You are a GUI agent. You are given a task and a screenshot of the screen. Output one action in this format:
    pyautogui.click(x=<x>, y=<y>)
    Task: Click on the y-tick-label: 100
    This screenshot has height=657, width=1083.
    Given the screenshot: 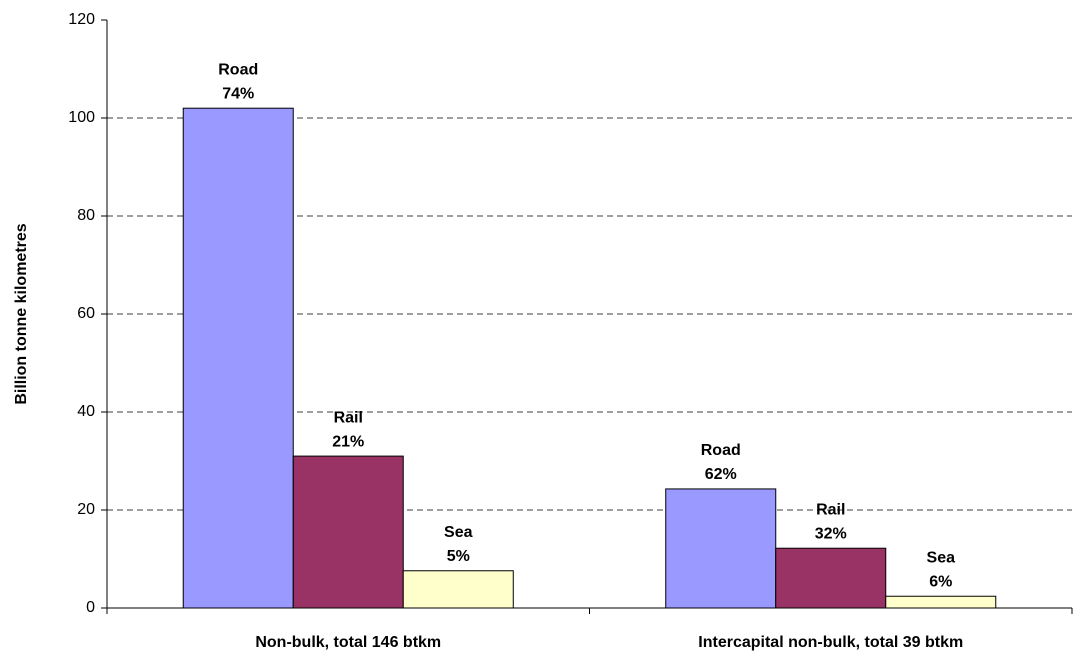 What is the action you would take?
    pyautogui.click(x=81, y=117)
    